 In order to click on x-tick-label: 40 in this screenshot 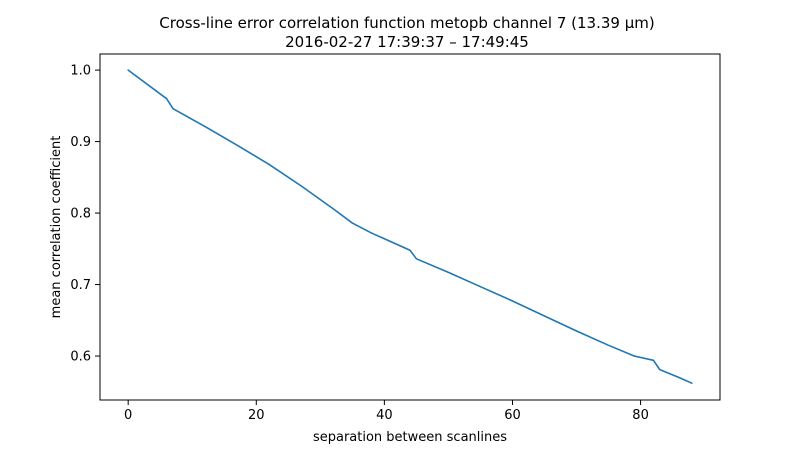, I will do `click(384, 415)`.